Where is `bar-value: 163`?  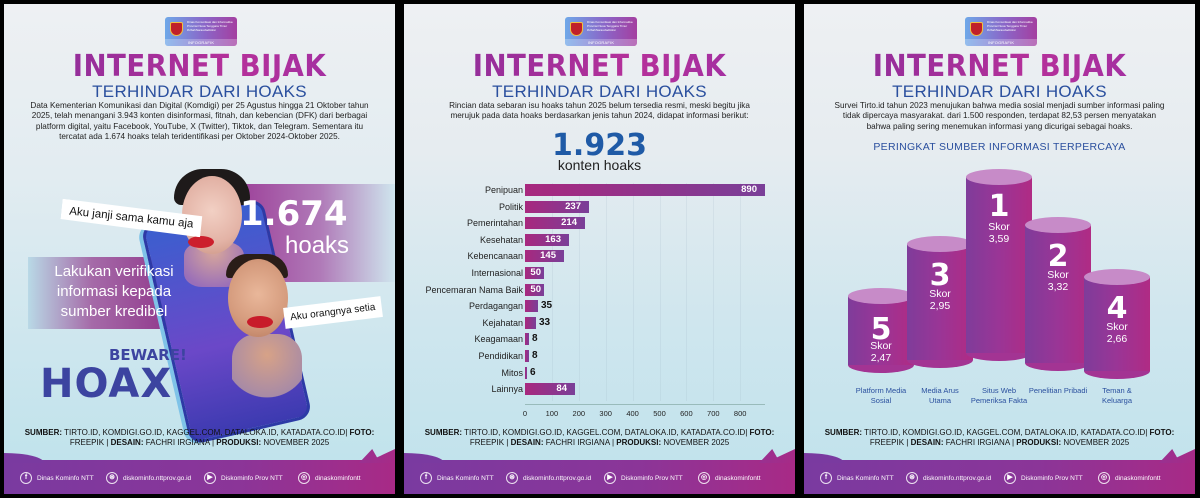
bar-value: 163 is located at coordinates (553, 239).